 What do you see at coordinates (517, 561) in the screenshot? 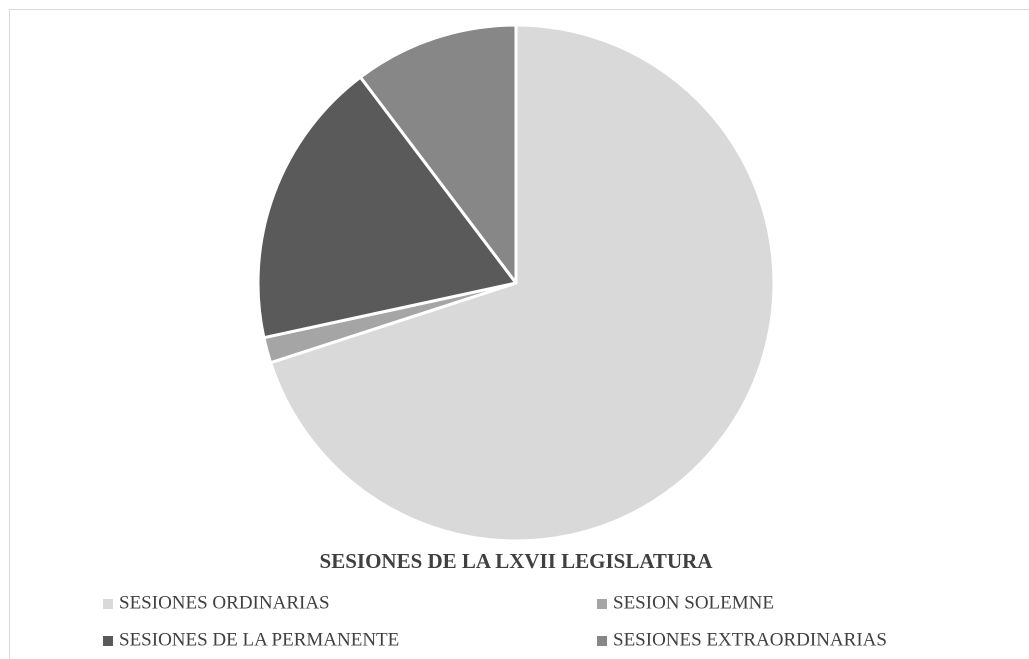
I see `chart-title: SESIONES DE LA LXVII LEGISLATURA` at bounding box center [517, 561].